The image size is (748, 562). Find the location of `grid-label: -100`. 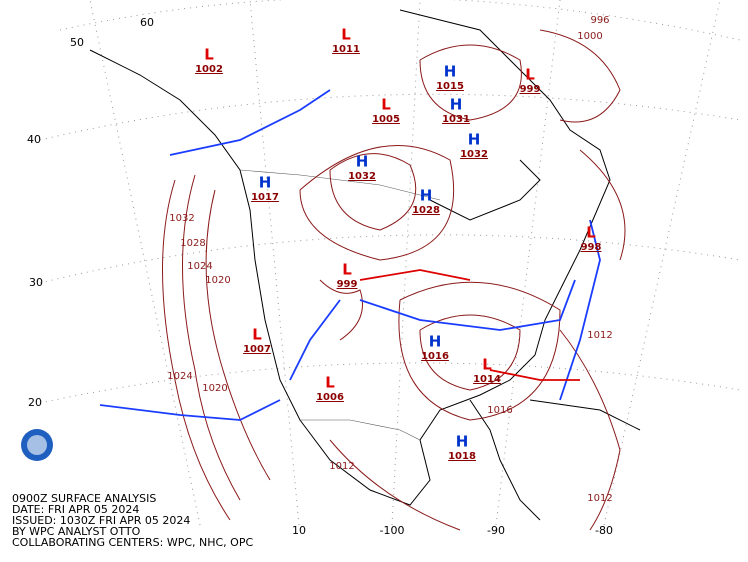

grid-label: -100 is located at coordinates (392, 530).